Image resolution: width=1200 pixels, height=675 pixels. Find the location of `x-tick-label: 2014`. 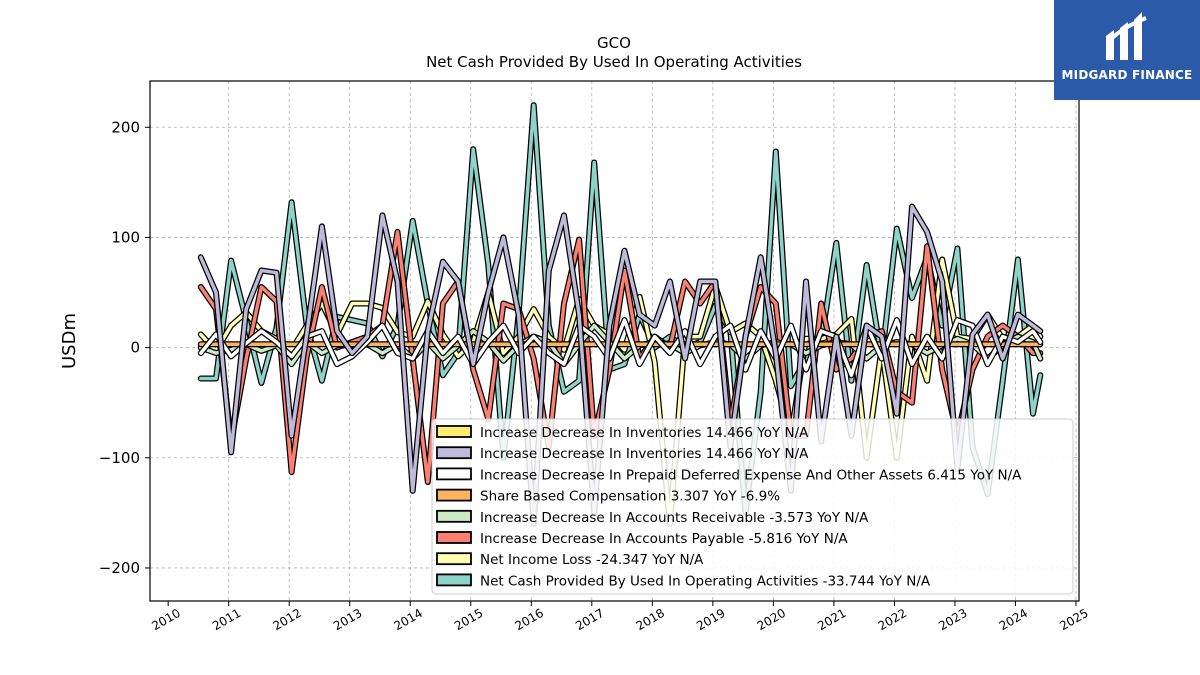

x-tick-label: 2014 is located at coordinates (408, 619).